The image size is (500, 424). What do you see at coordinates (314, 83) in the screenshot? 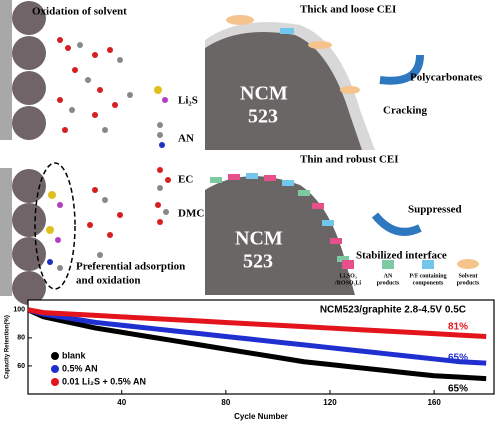
I see `cathode-top` at bounding box center [314, 83].